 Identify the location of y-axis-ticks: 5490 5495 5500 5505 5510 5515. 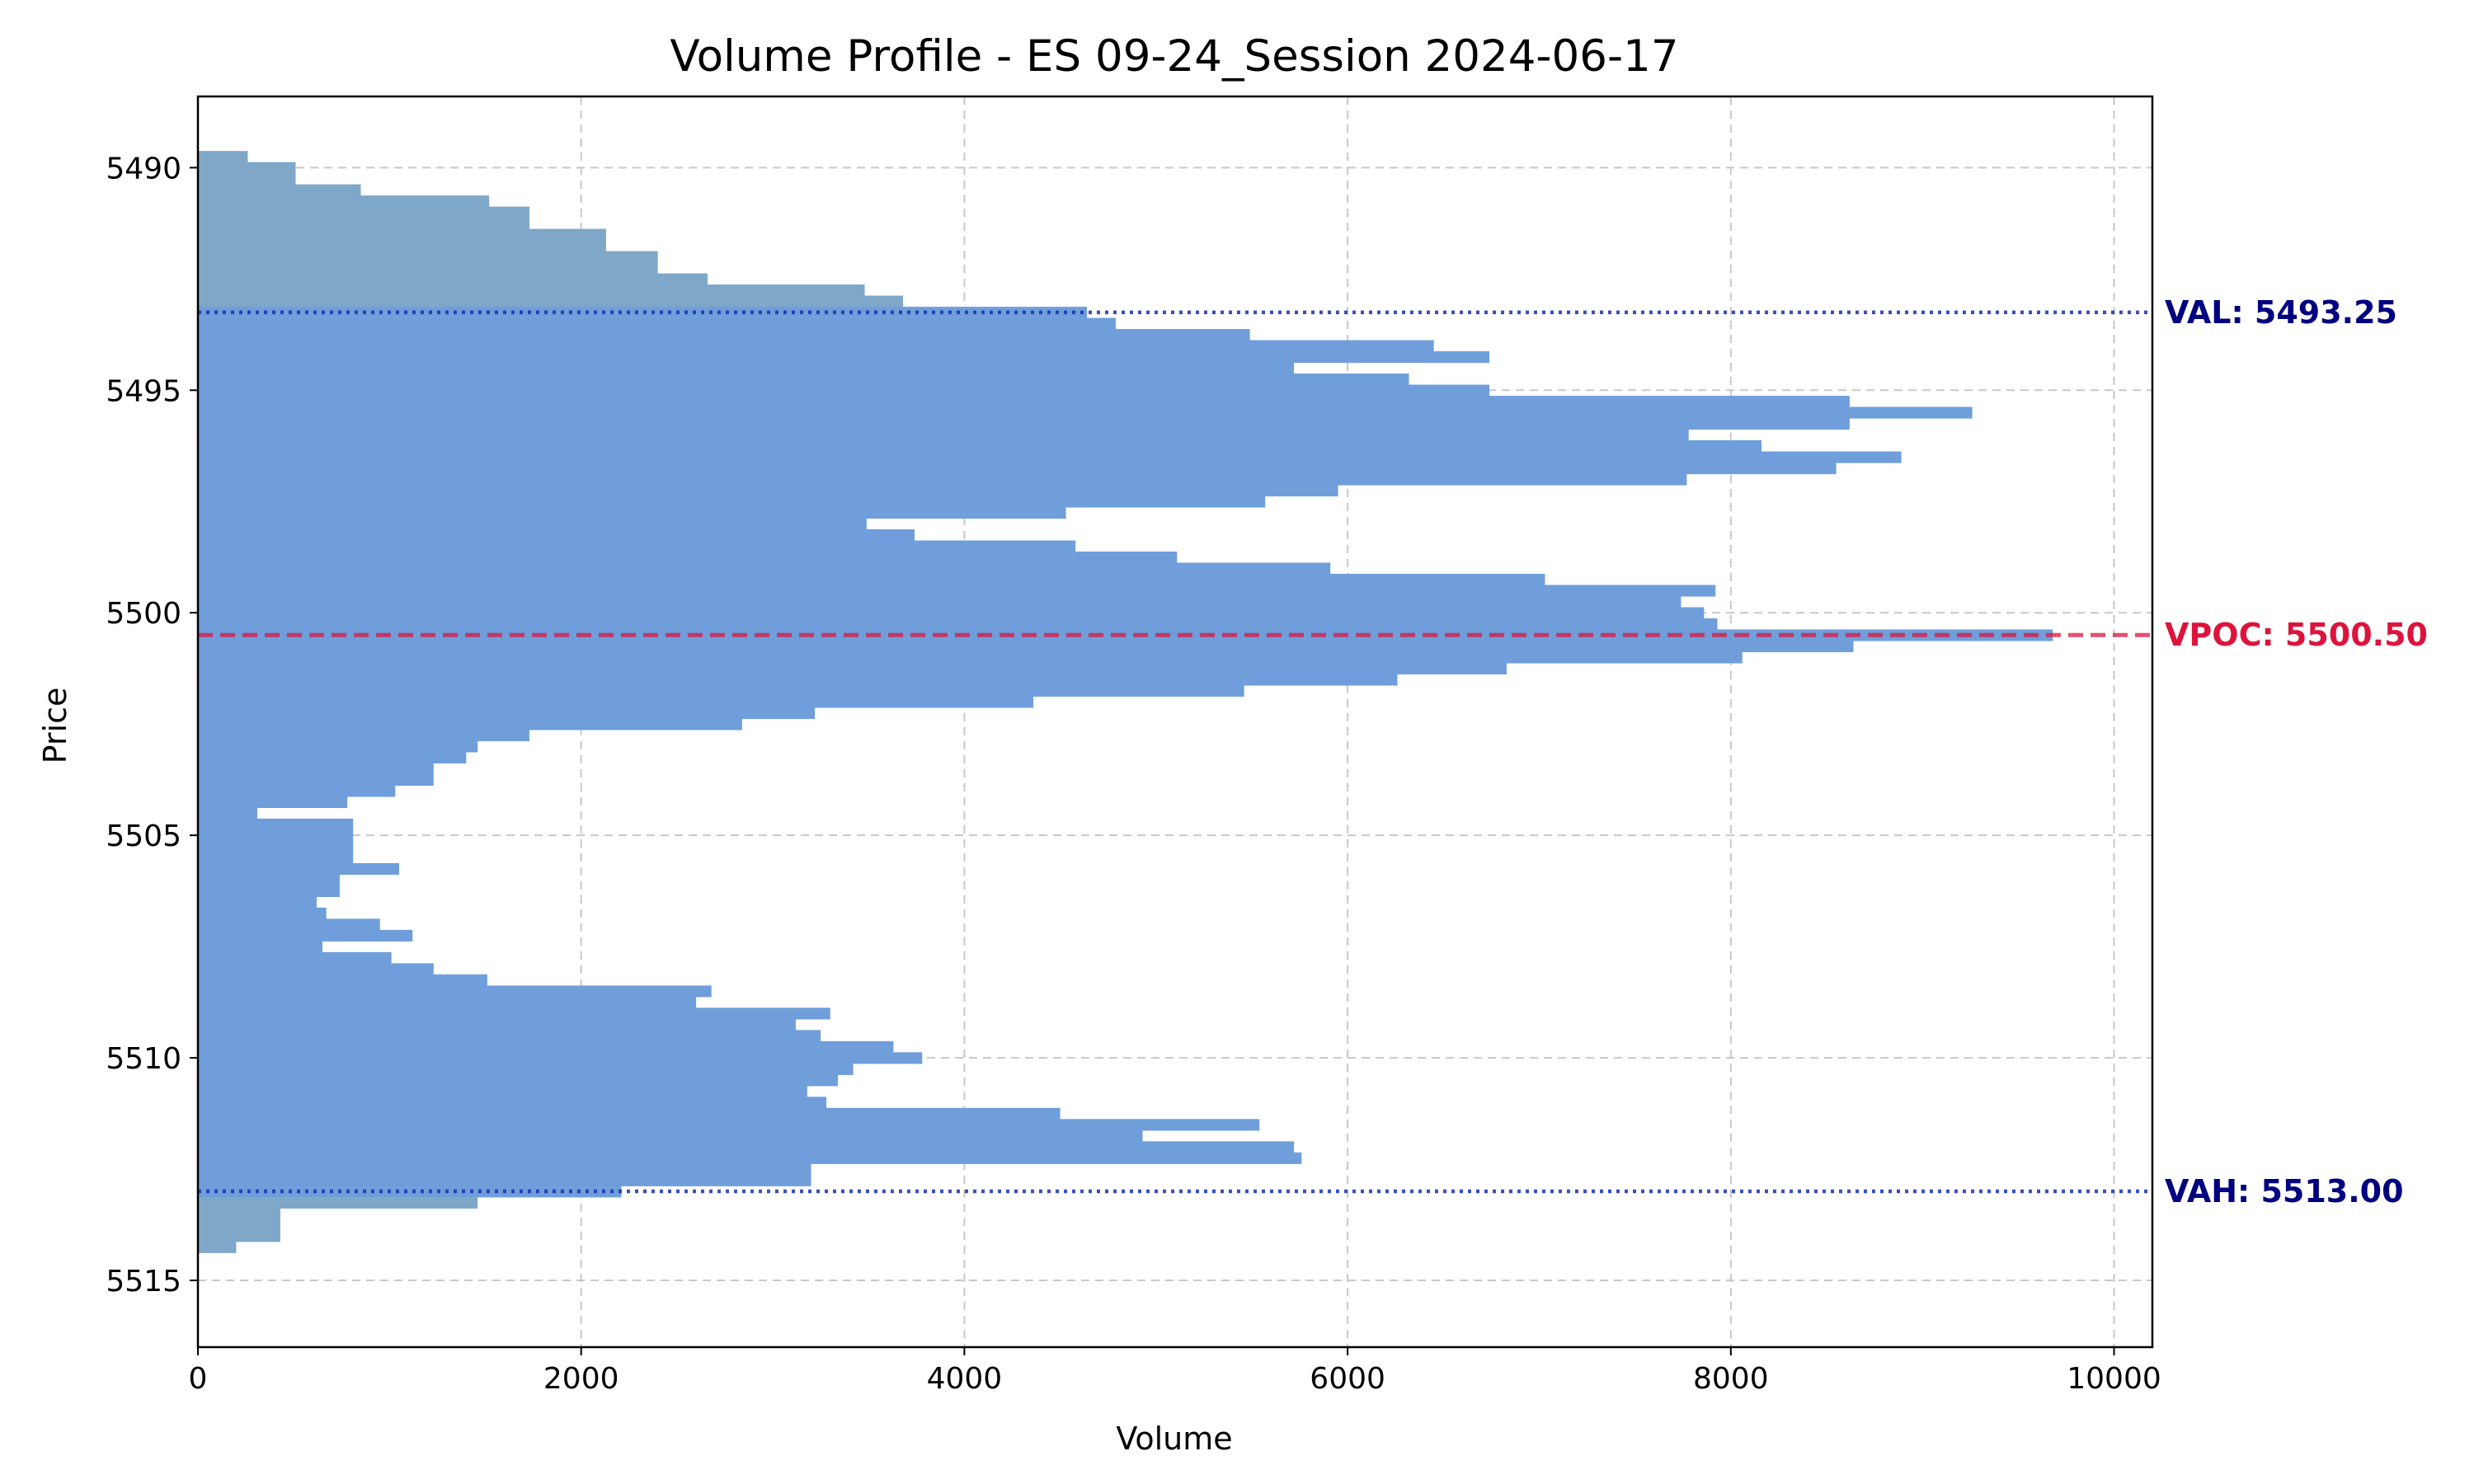
(152, 725).